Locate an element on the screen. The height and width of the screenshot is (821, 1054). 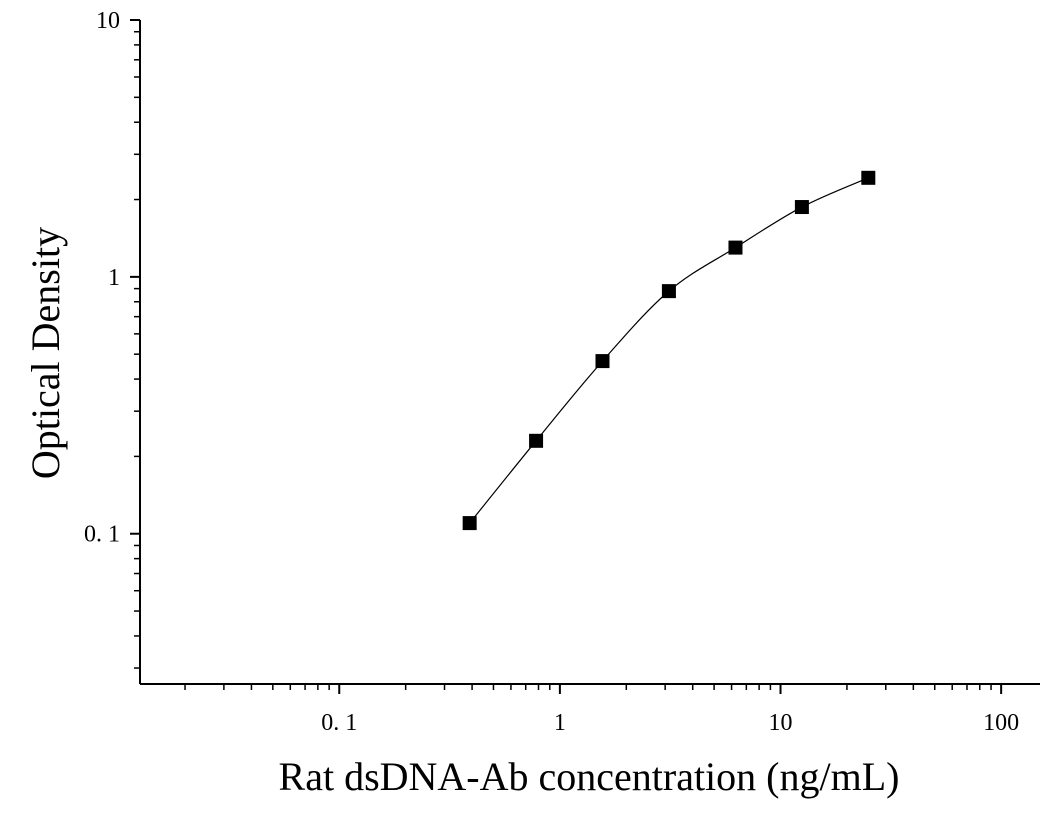
x-tick-label: 10 is located at coordinates (781, 723).